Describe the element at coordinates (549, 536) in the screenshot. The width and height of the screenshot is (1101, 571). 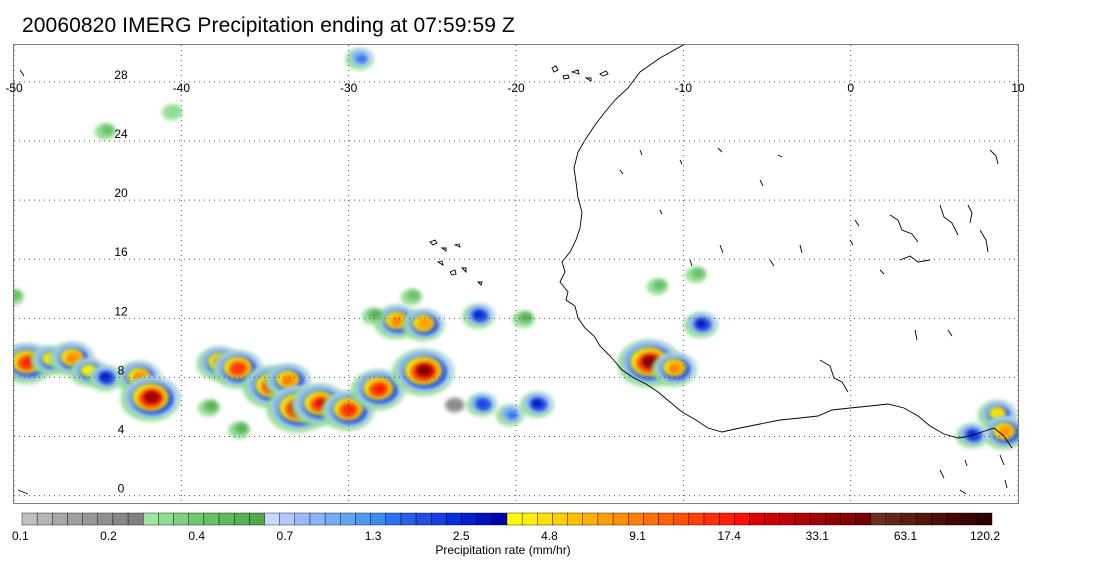
I see `colorbar-label: 4.8` at that location.